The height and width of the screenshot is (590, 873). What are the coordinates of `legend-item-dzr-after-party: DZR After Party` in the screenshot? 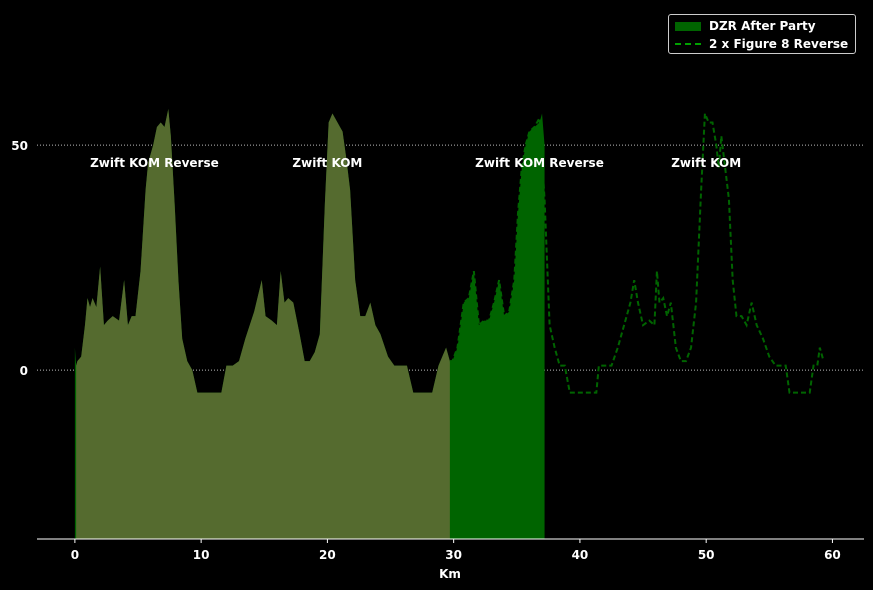 It's located at (745, 26).